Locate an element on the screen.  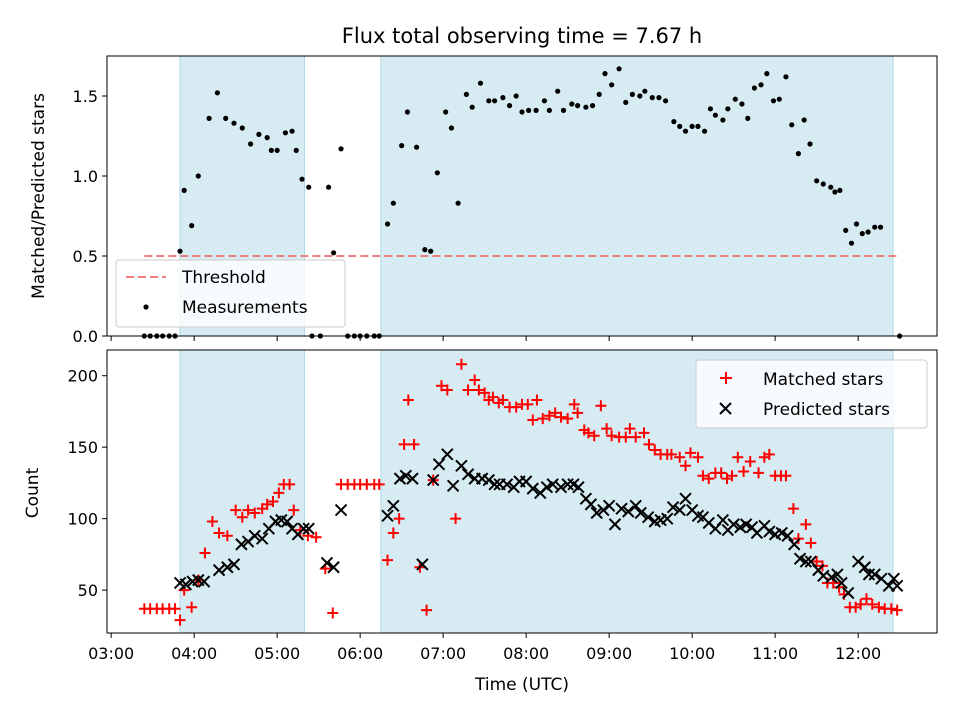
chart-title: Flux total observing time = 7.67 h is located at coordinates (522, 36).